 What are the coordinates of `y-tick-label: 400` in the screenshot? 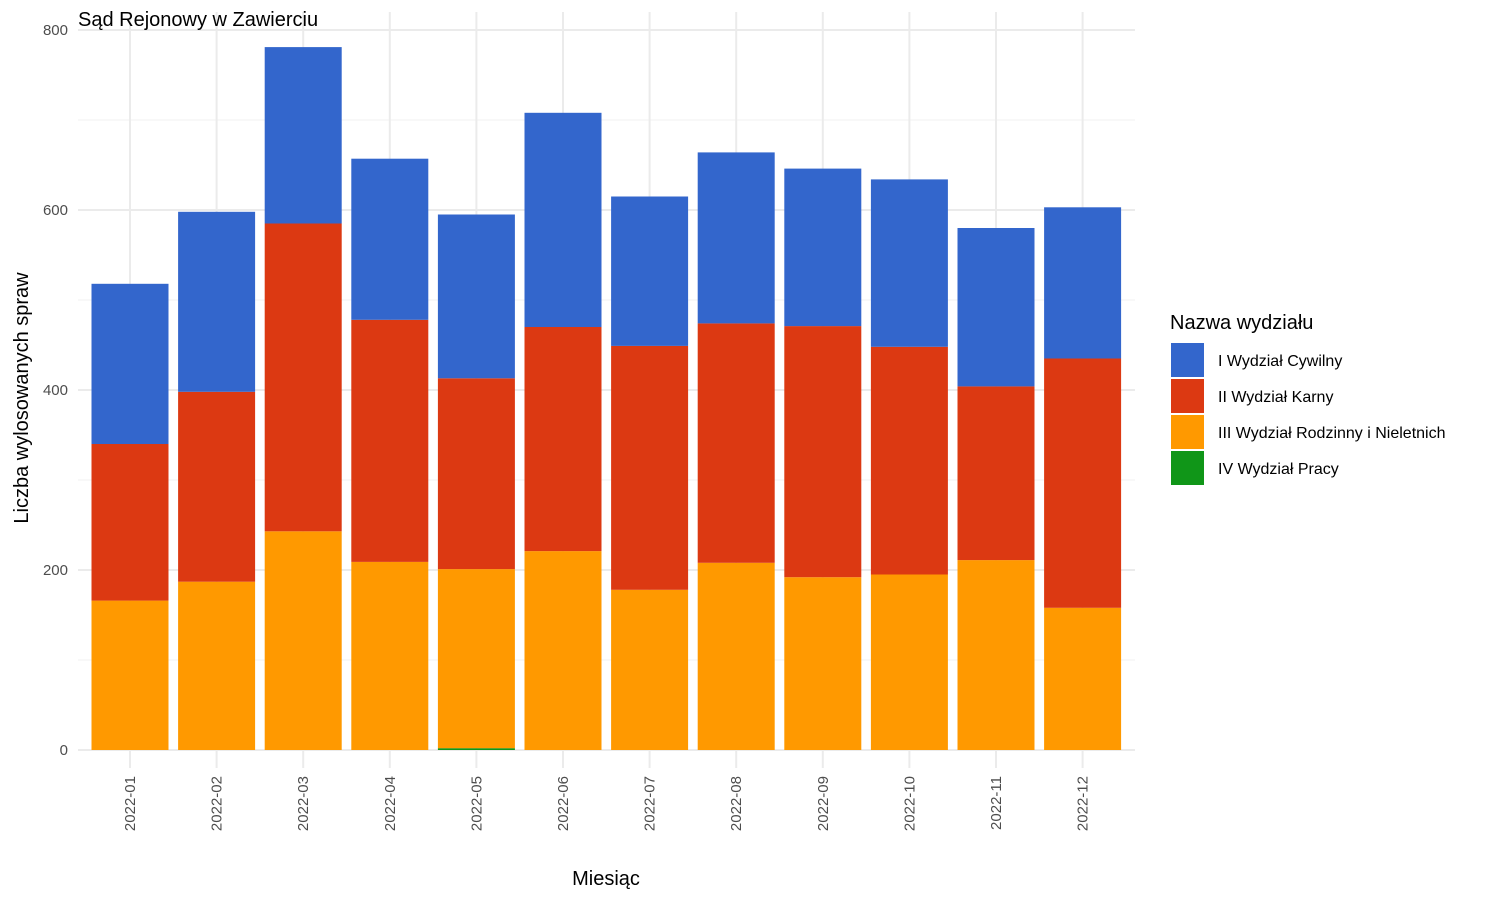 It's located at (55, 390).